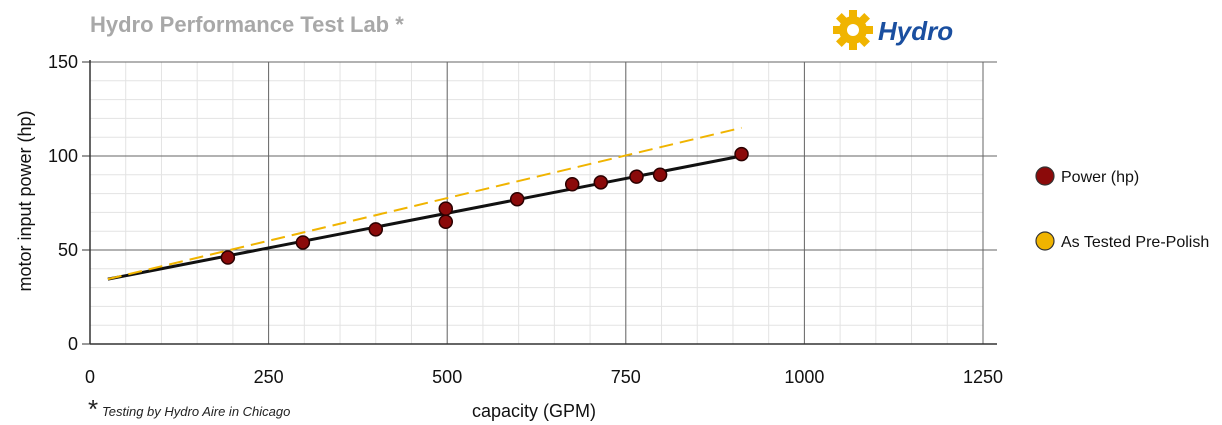 The height and width of the screenshot is (425, 1222). I want to click on gear-hole, so click(853, 30).